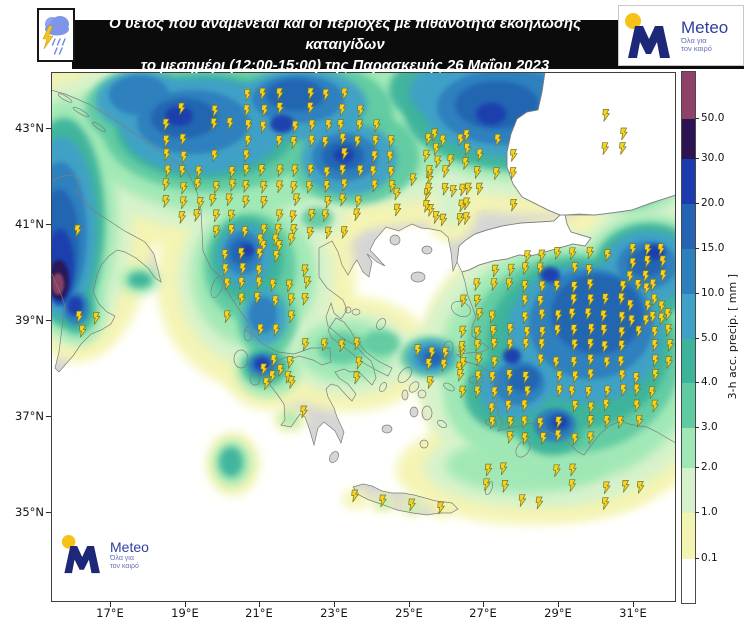 The width and height of the screenshot is (744, 642). What do you see at coordinates (709, 512) in the screenshot?
I see `colorbar-tick-label: 1.0` at bounding box center [709, 512].